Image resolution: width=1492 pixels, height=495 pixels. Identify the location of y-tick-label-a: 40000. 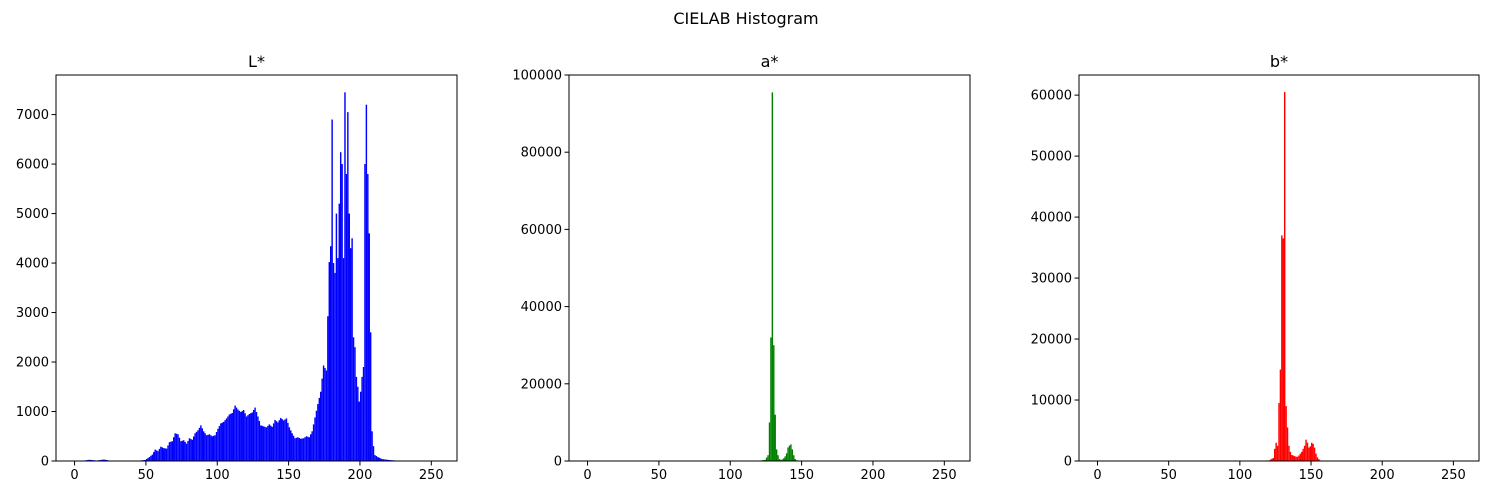
(541, 307).